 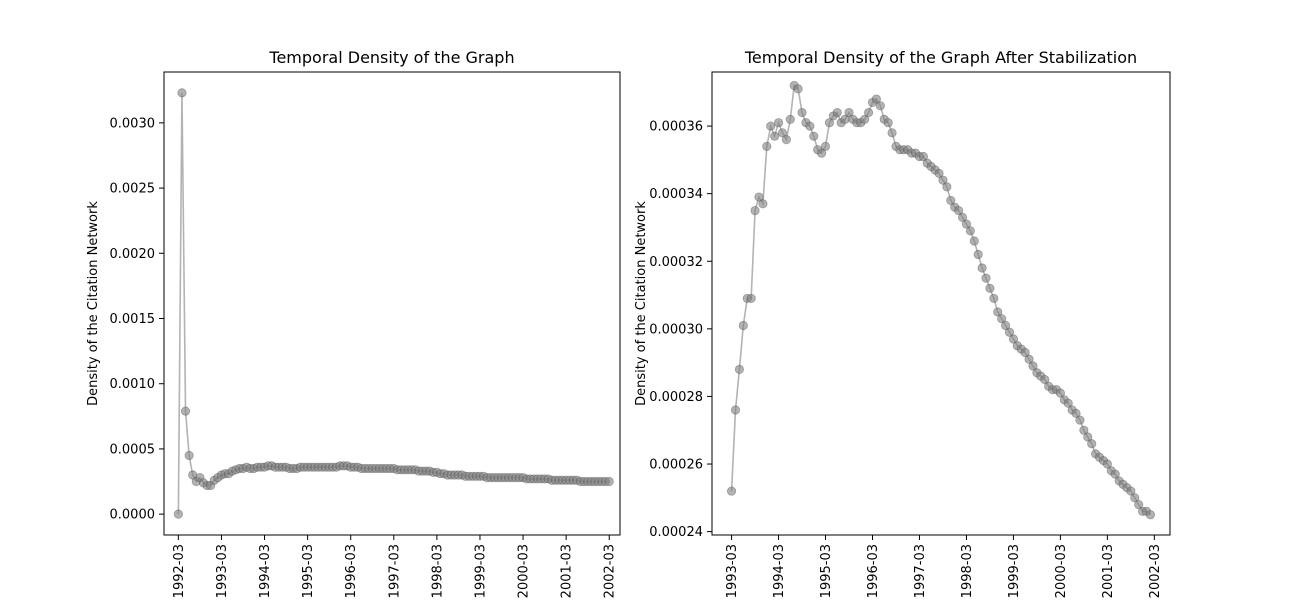 What do you see at coordinates (676, 127) in the screenshot?
I see `y-tick-label: 0.00036` at bounding box center [676, 127].